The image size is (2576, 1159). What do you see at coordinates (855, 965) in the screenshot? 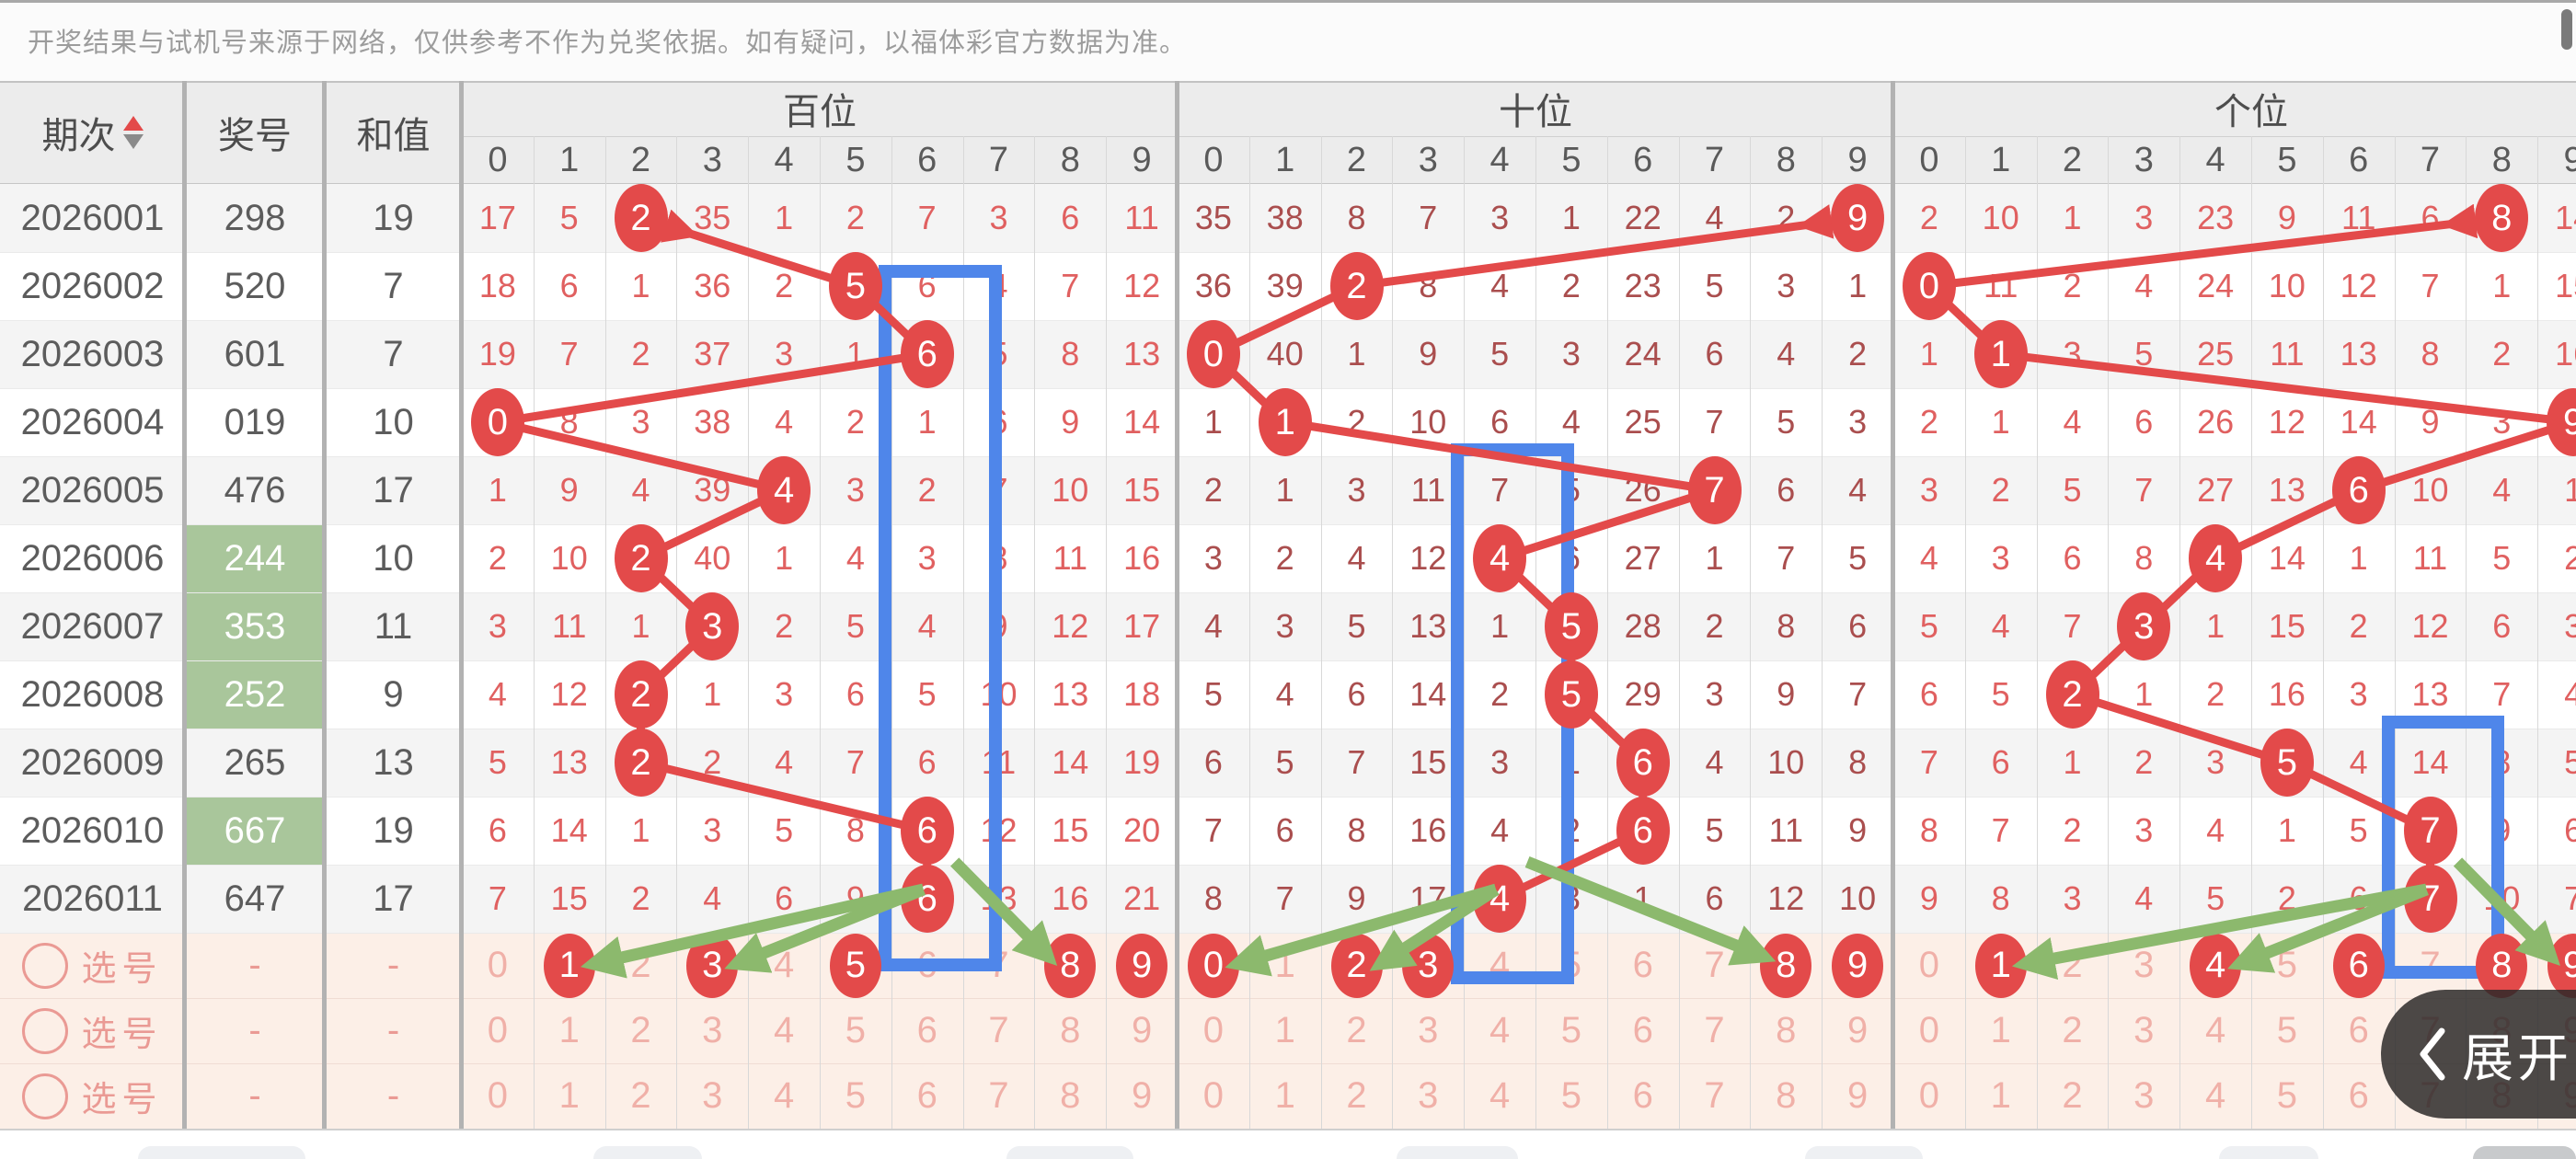
I see `selection-digit-circled: 5` at bounding box center [855, 965].